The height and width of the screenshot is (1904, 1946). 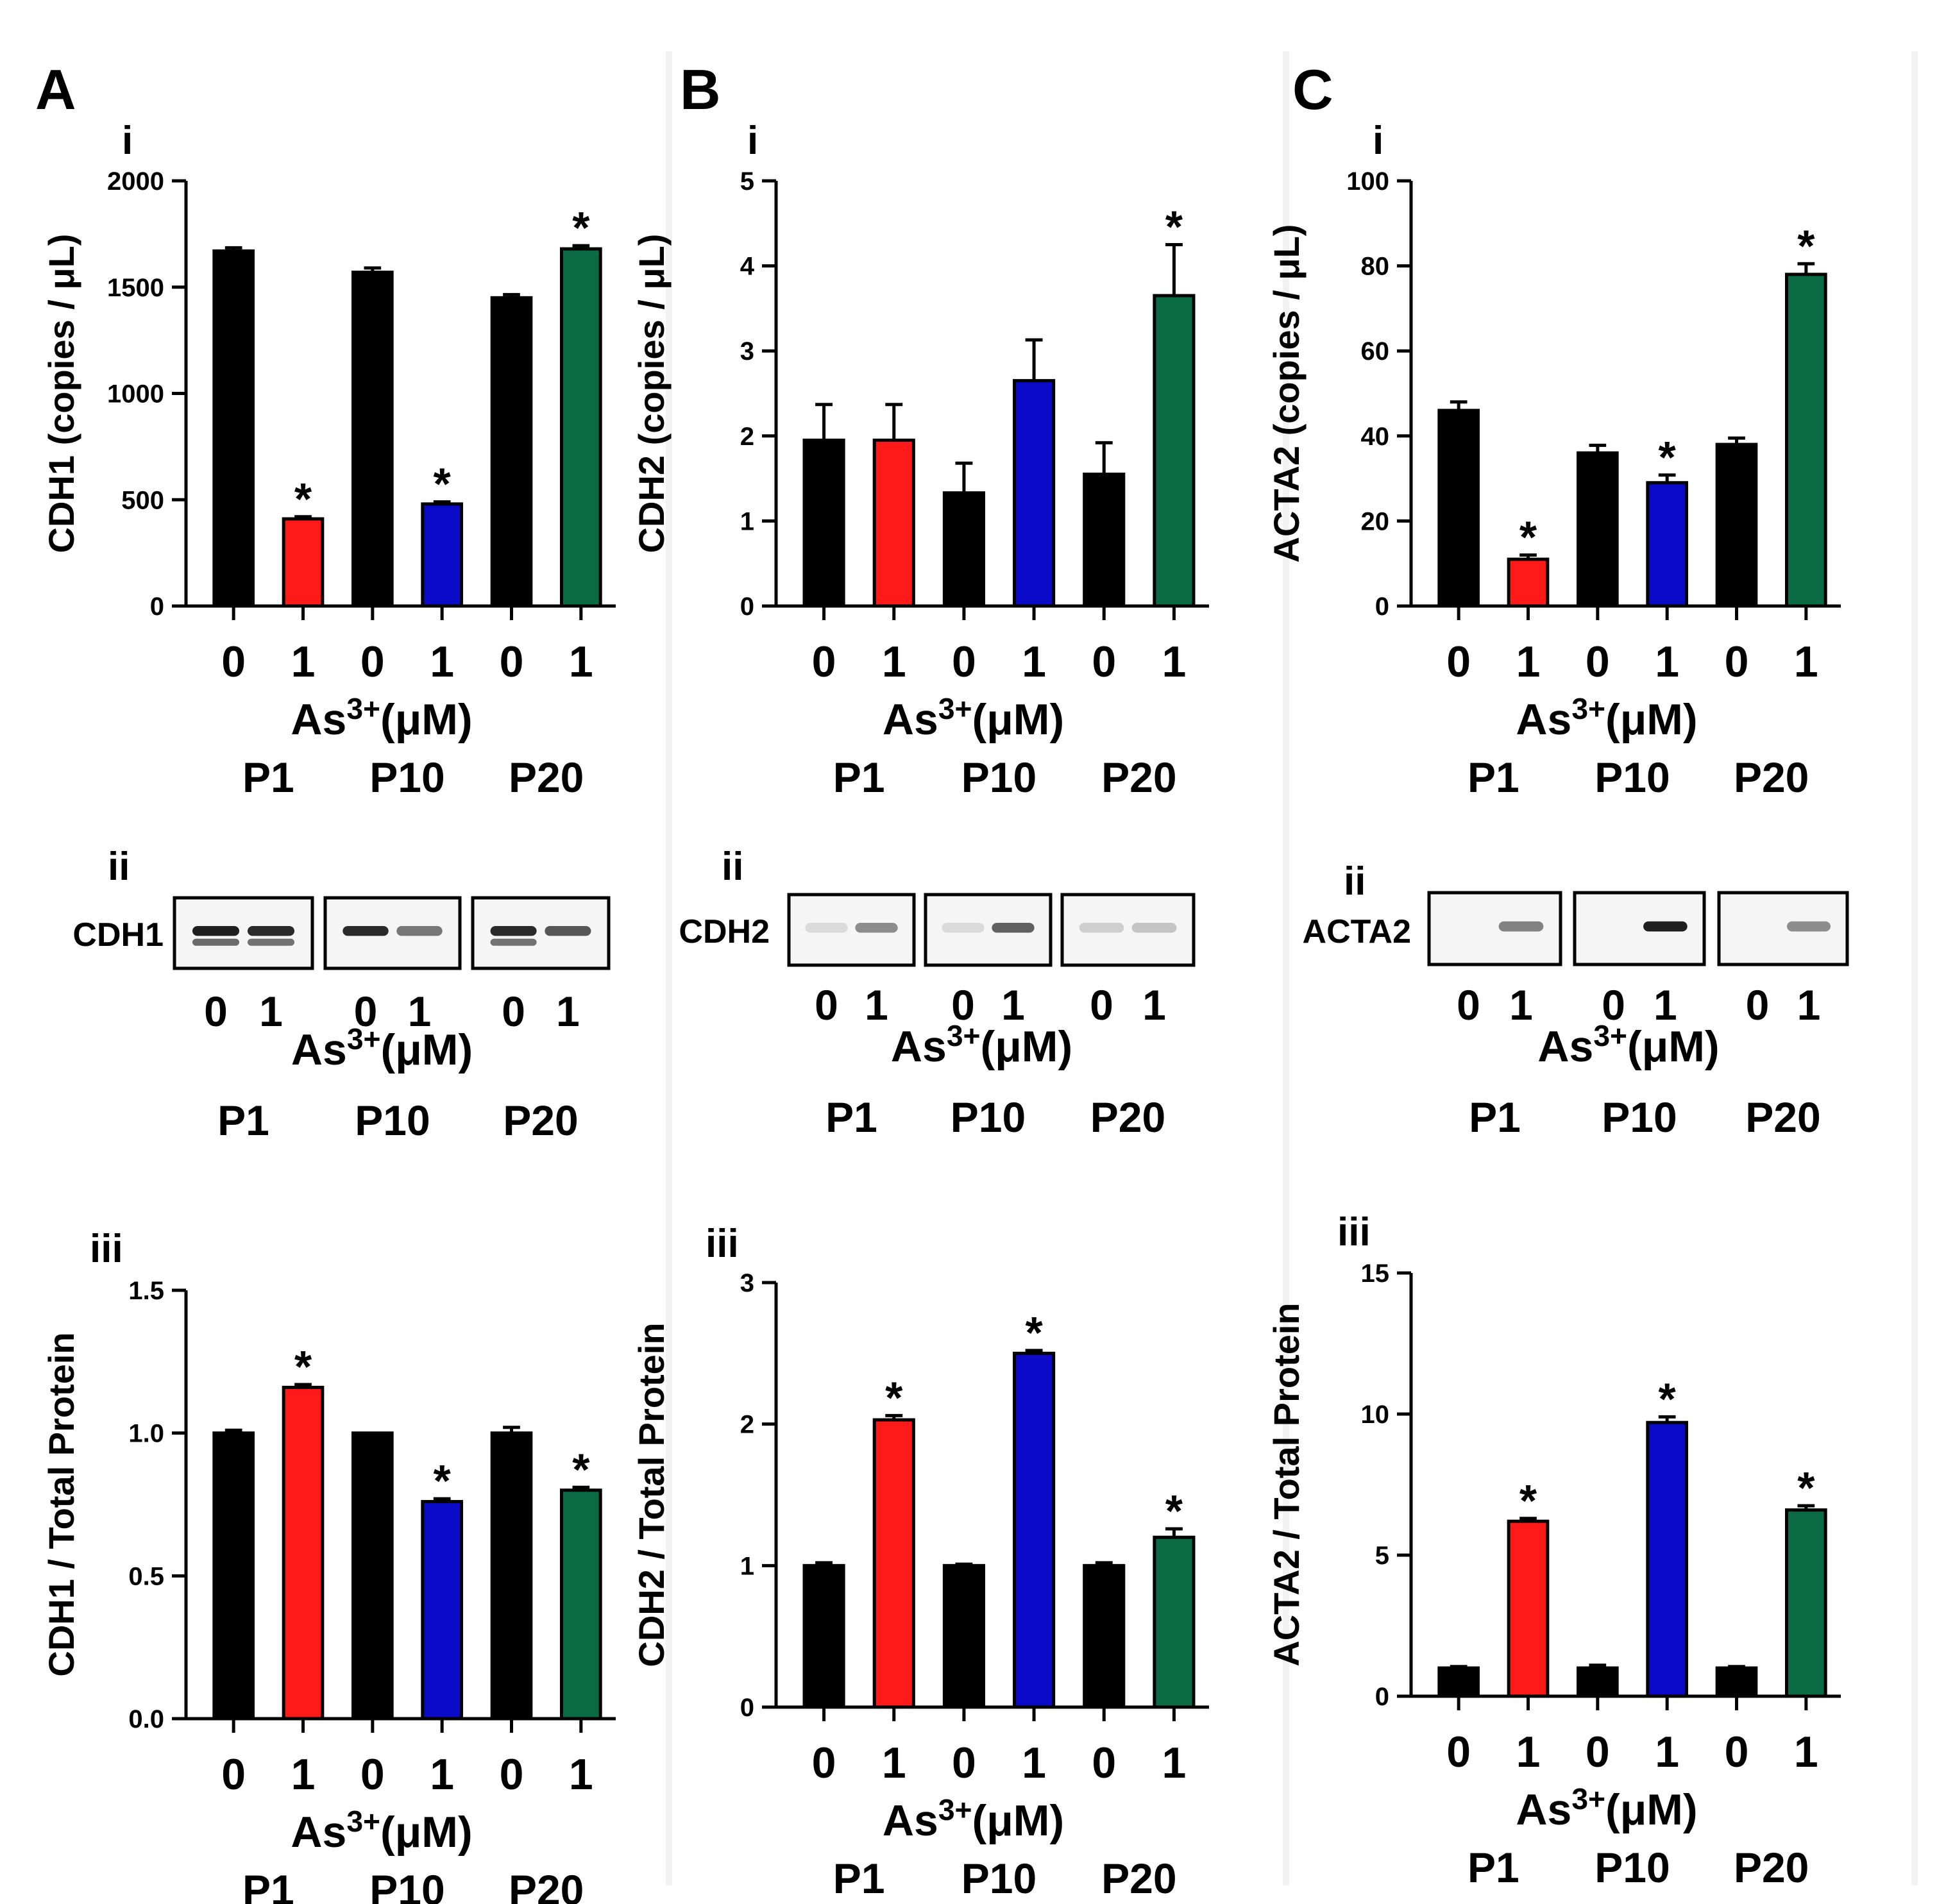 What do you see at coordinates (61, 1504) in the screenshot?
I see `y-axis-label: CDH1 / Total Protein` at bounding box center [61, 1504].